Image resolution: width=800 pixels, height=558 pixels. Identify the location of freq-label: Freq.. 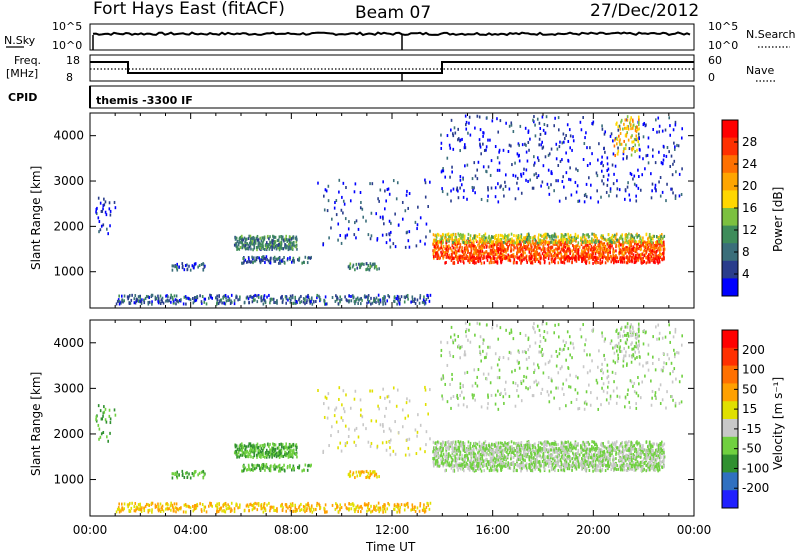
(27, 60).